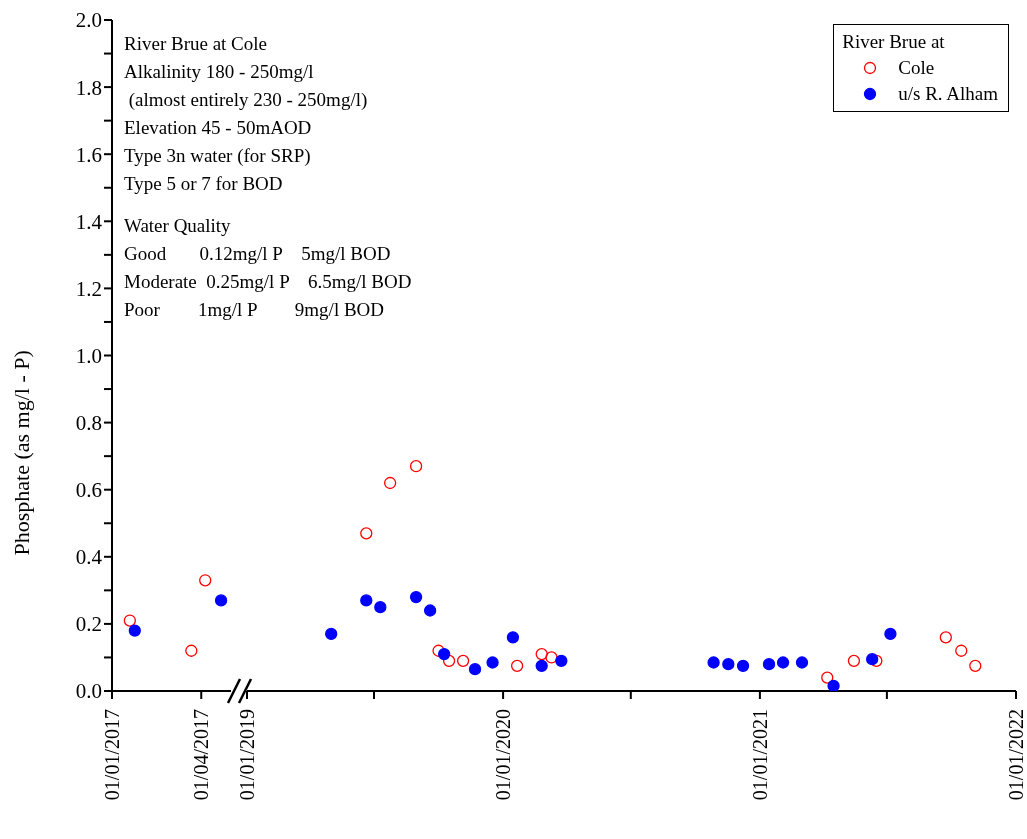  What do you see at coordinates (89, 221) in the screenshot?
I see `y-tick-label: 1.4` at bounding box center [89, 221].